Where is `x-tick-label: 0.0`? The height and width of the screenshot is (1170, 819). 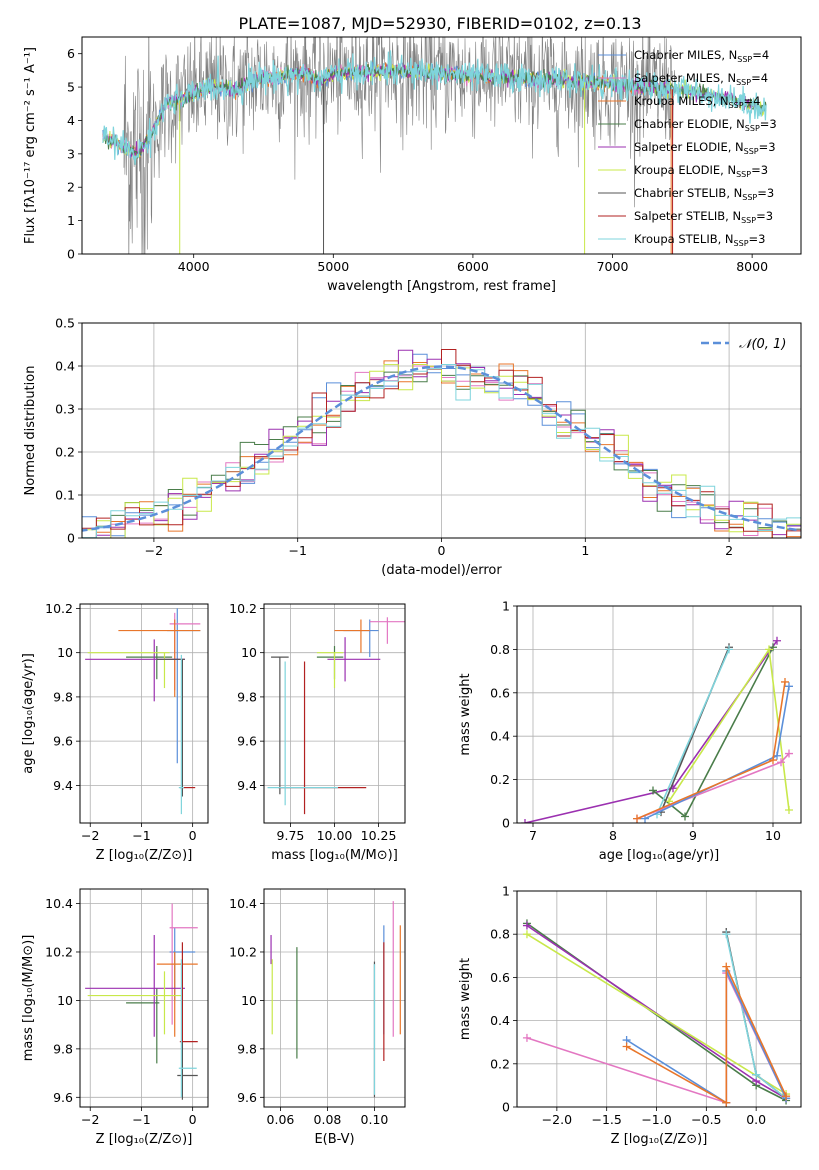
x-tick-label: 0.0 is located at coordinates (756, 1119).